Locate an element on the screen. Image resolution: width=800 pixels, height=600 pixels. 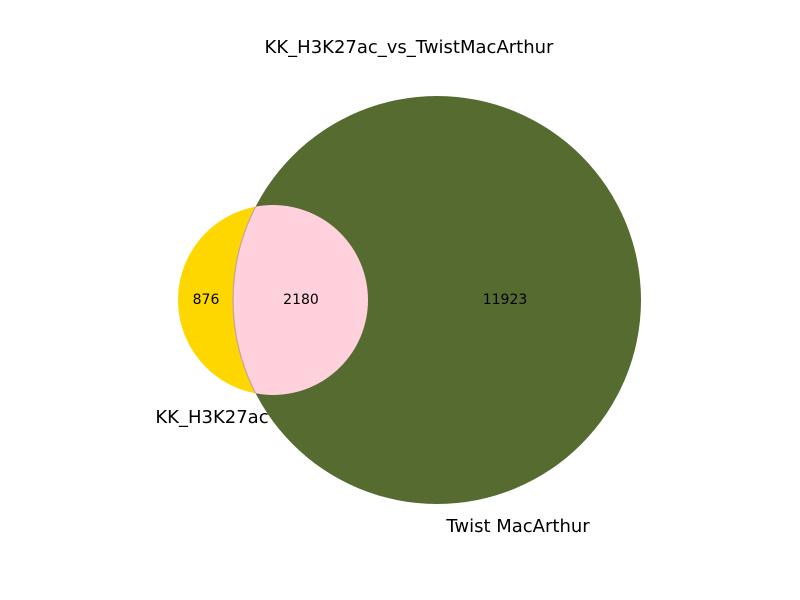
overlap-region is located at coordinates (300, 300).